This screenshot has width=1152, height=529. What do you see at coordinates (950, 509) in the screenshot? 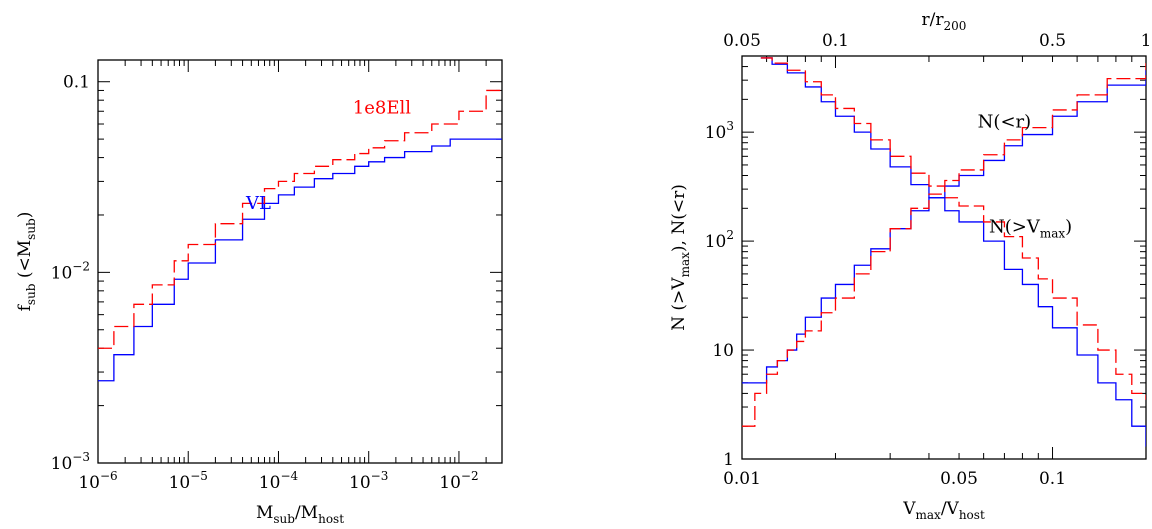
I see `label-part: /V` at bounding box center [950, 509].